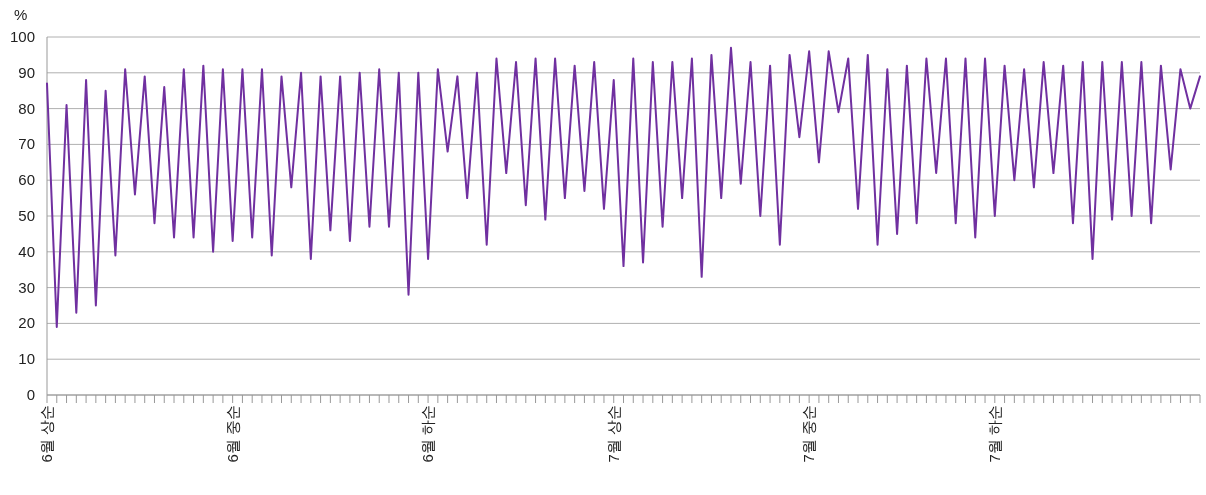  I want to click on y-tick-label: 70, so click(26, 144).